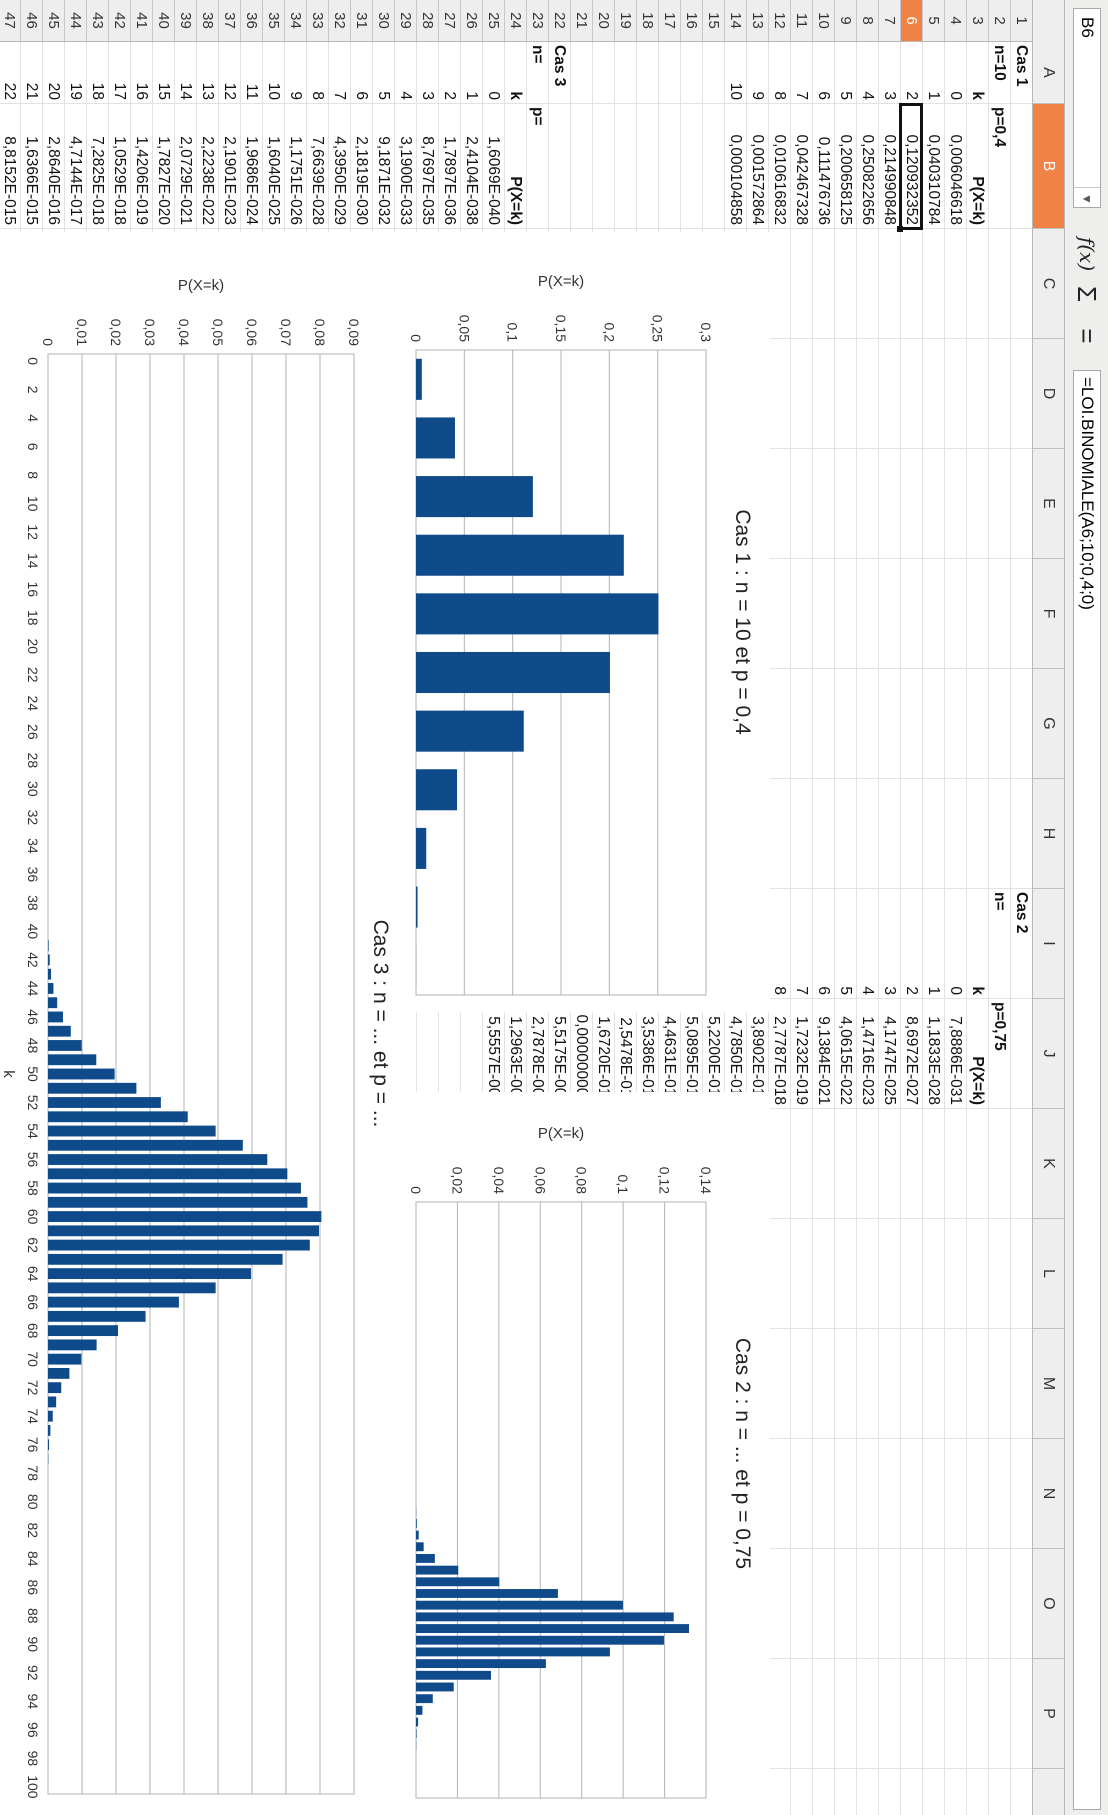 The height and width of the screenshot is (1815, 1108). What do you see at coordinates (273, 180) in the screenshot?
I see `cas3-p-cell: 1,6040E-025` at bounding box center [273, 180].